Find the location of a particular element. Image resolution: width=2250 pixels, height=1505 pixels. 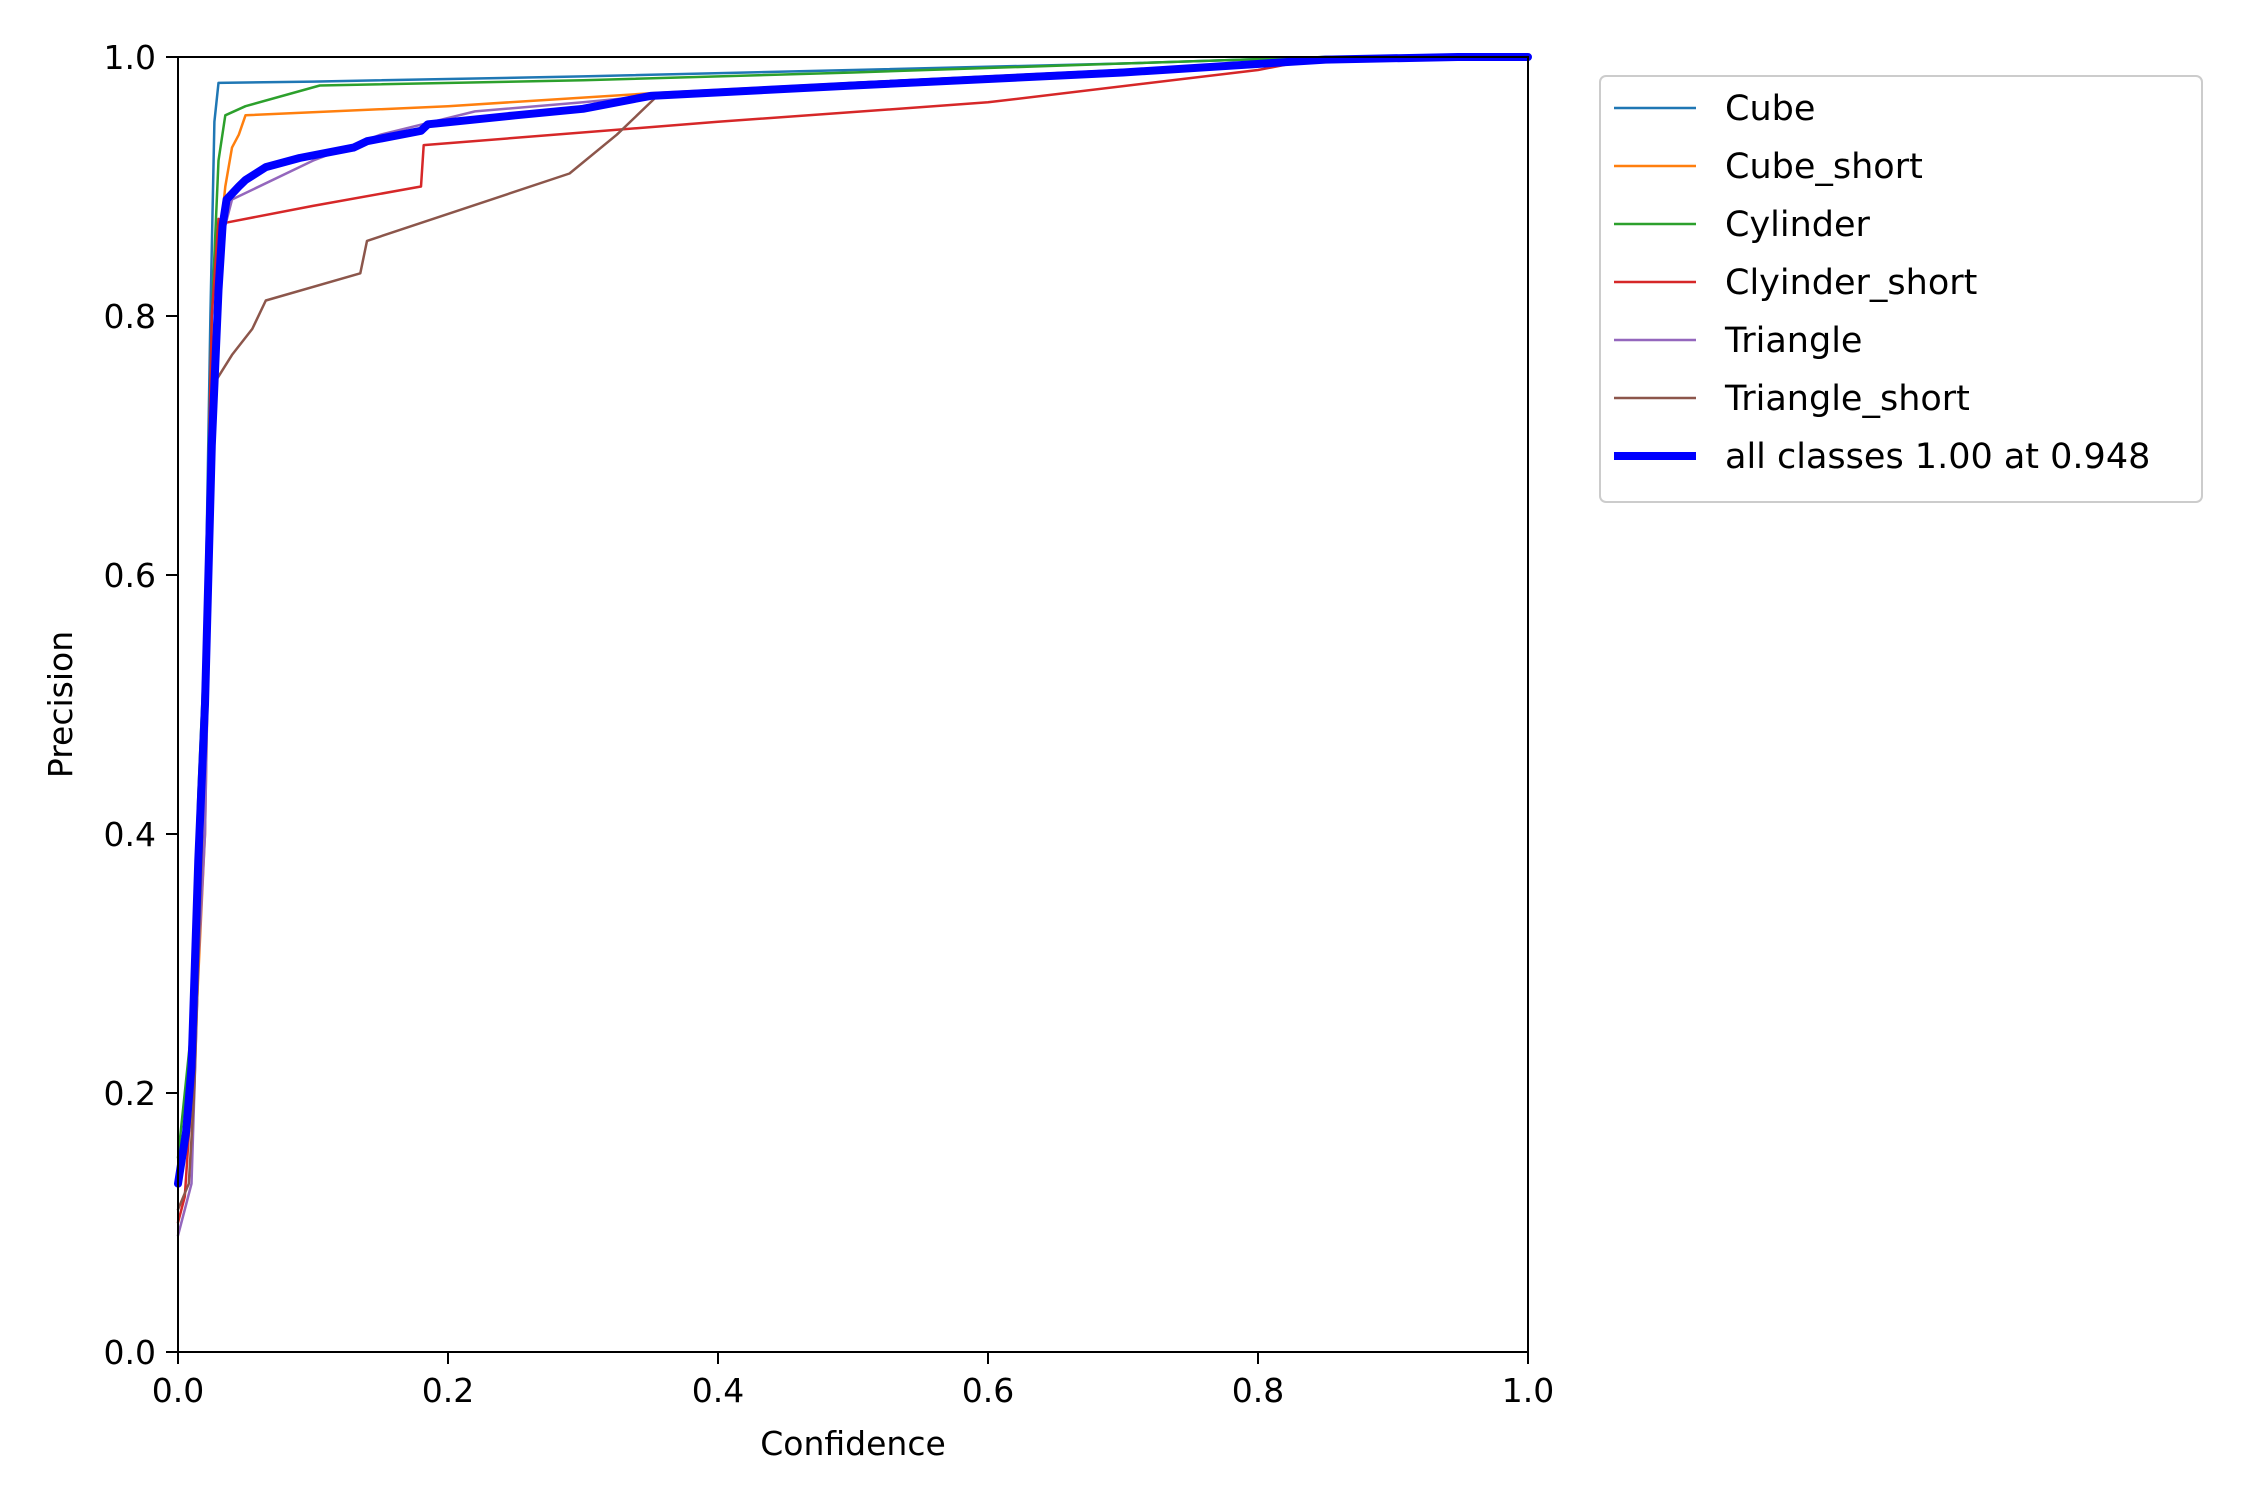

y-tick-label: 0.2 is located at coordinates (130, 1093).